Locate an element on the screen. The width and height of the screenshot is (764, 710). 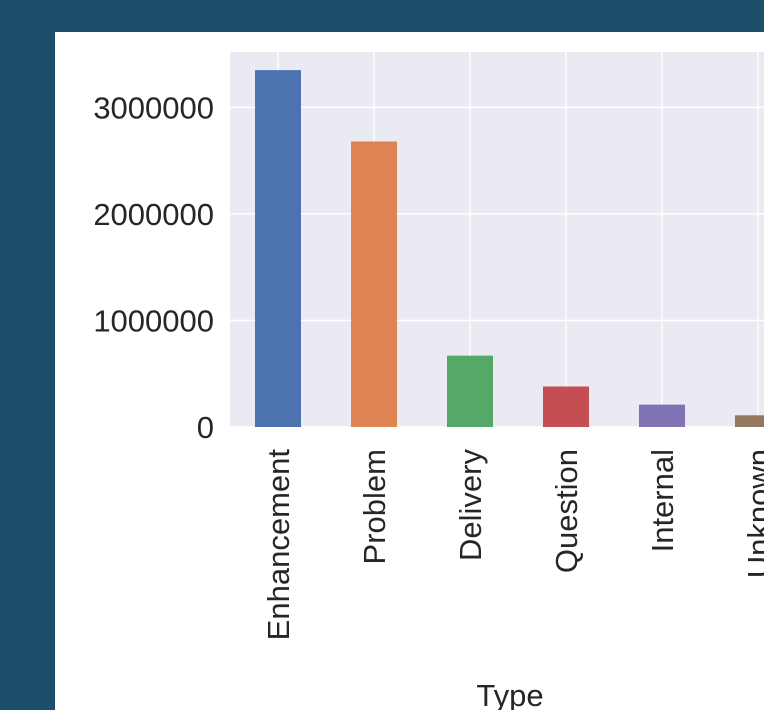
y-tick-label: 1000000 is located at coordinates (153, 320).